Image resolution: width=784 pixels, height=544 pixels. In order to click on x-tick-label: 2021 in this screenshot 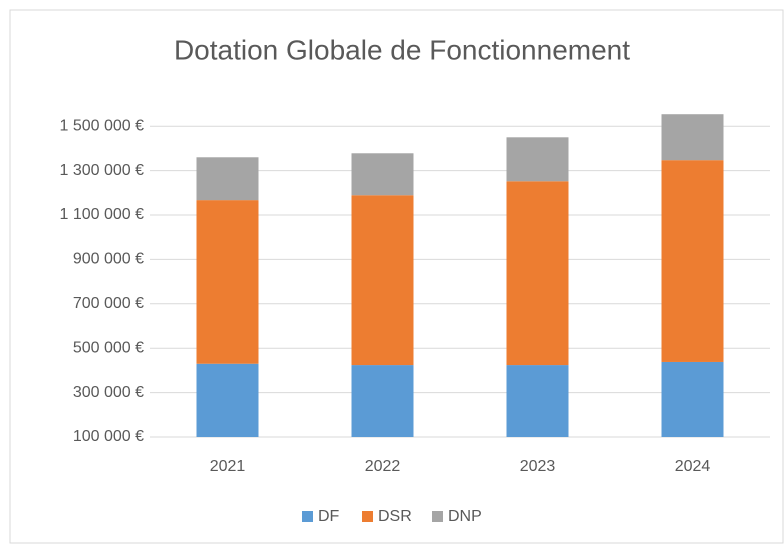, I will do `click(228, 466)`.